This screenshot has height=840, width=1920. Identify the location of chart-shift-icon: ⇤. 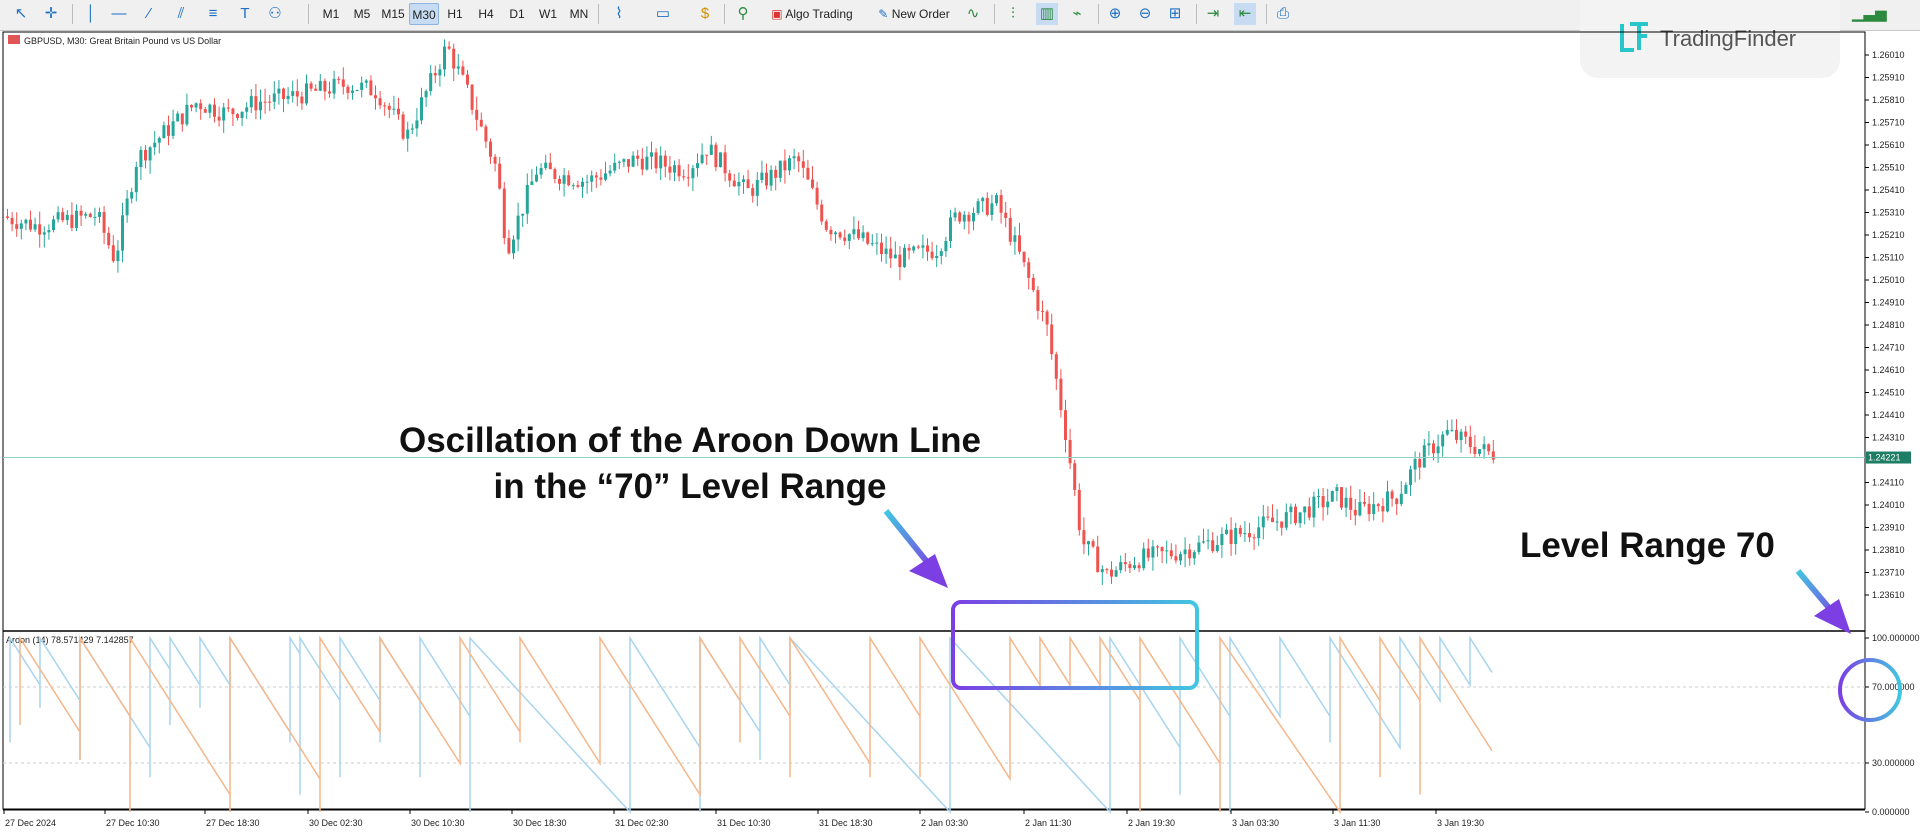
(1245, 14).